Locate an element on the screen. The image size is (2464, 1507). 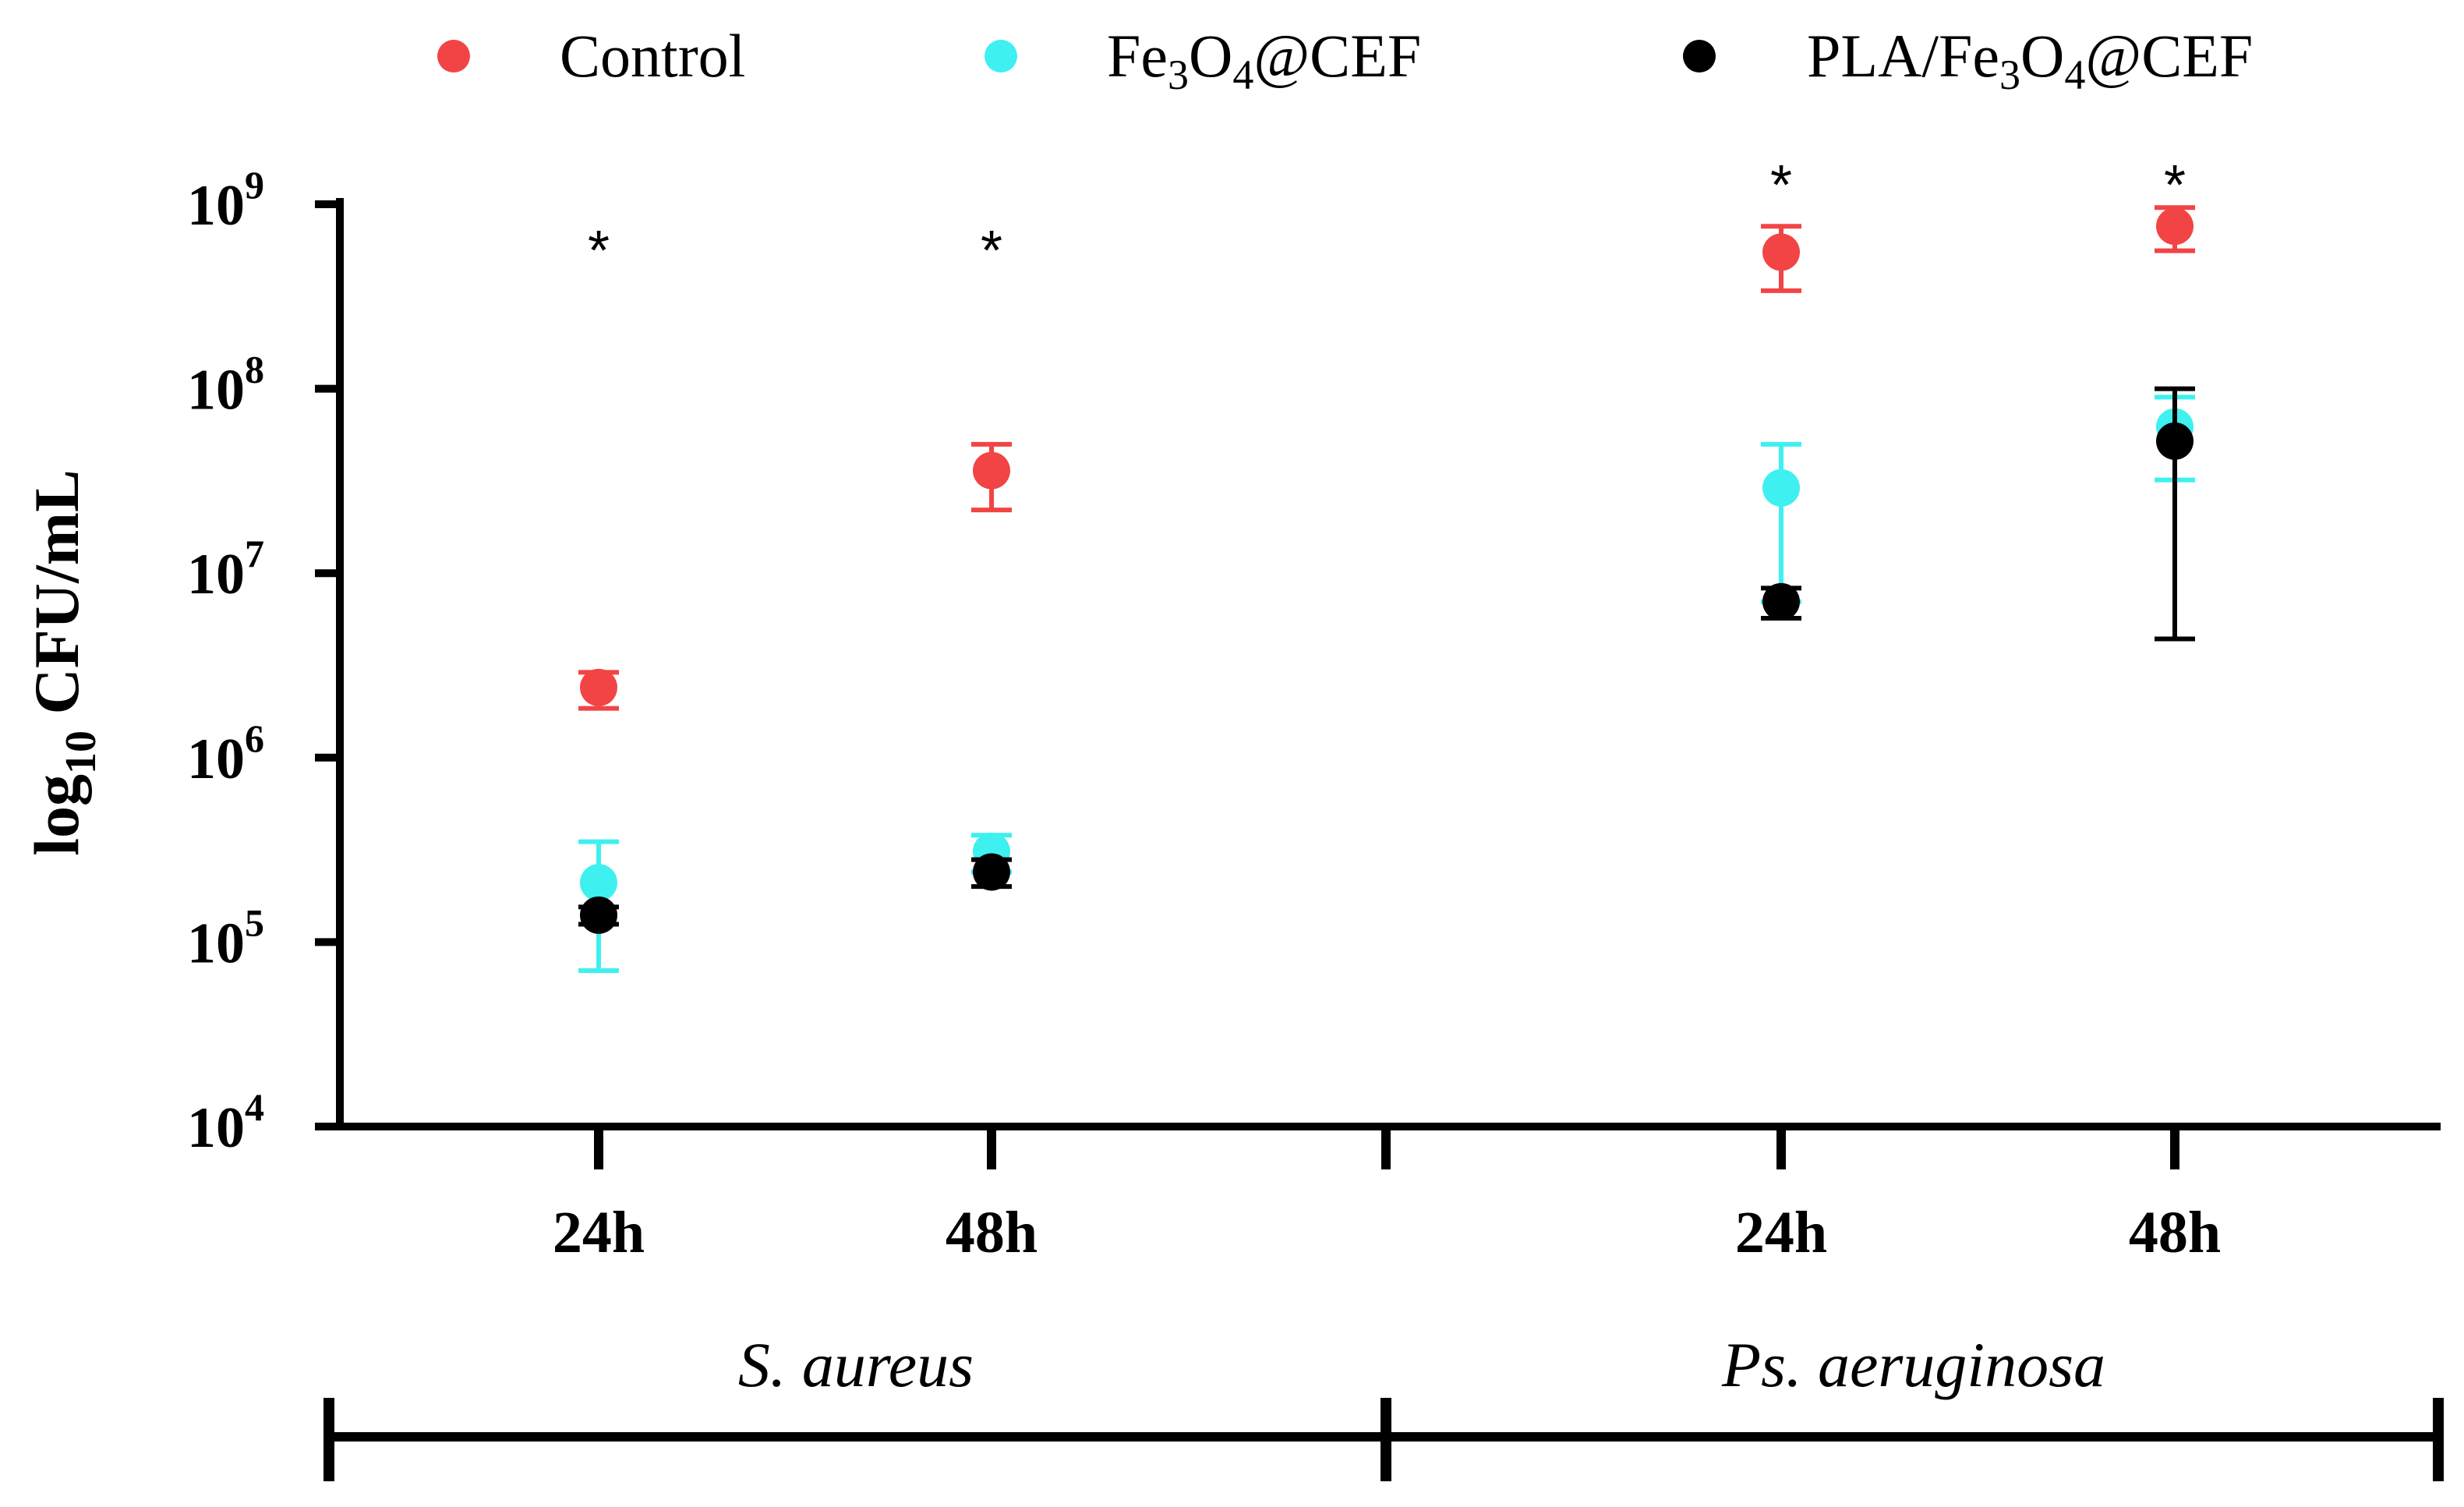
legend: Control Fe3O4@CEF PLA/Fe3O4@CEF is located at coordinates (1345, 60).